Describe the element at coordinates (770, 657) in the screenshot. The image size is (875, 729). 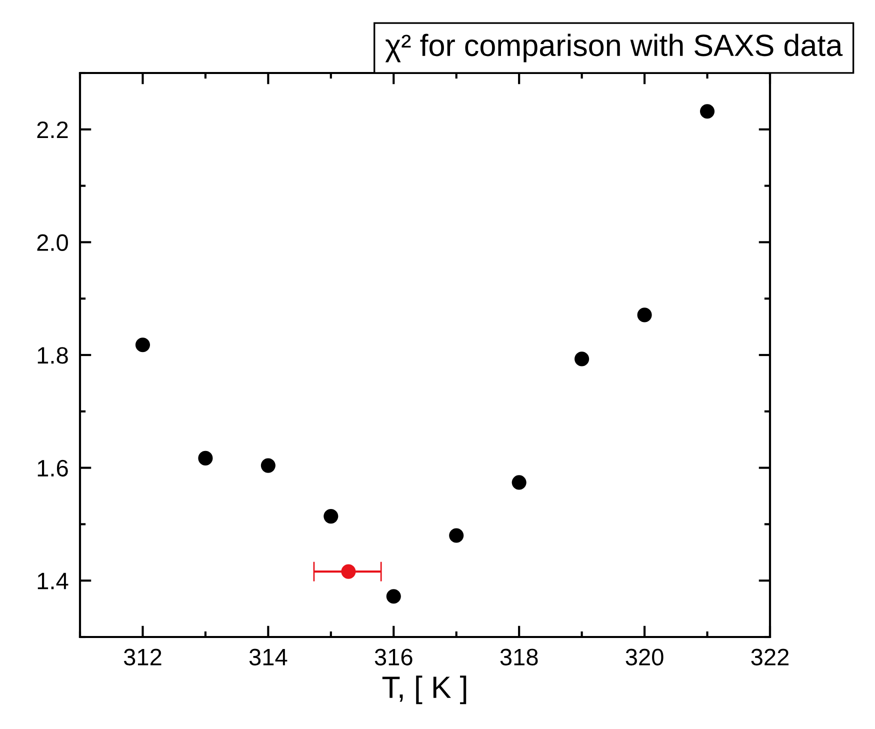
I see `x-tick-label: 322` at that location.